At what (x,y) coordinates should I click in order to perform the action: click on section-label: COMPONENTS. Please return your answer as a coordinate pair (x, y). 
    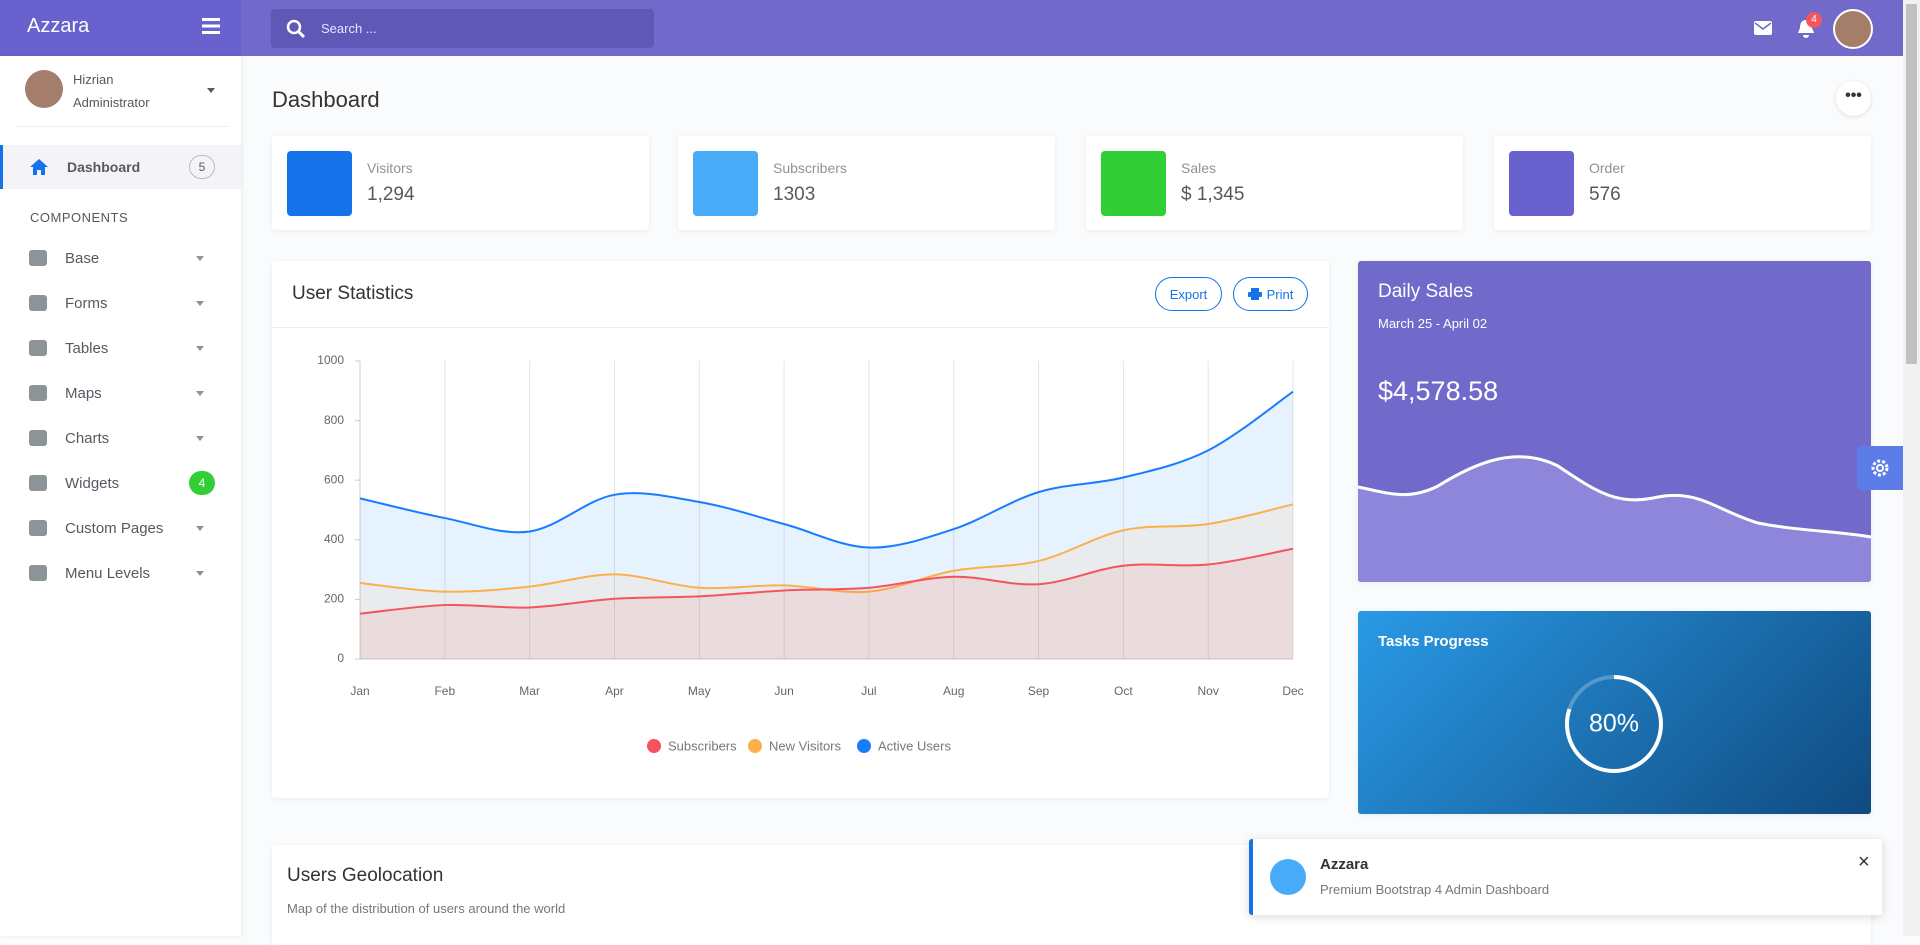
    Looking at the image, I should click on (79, 217).